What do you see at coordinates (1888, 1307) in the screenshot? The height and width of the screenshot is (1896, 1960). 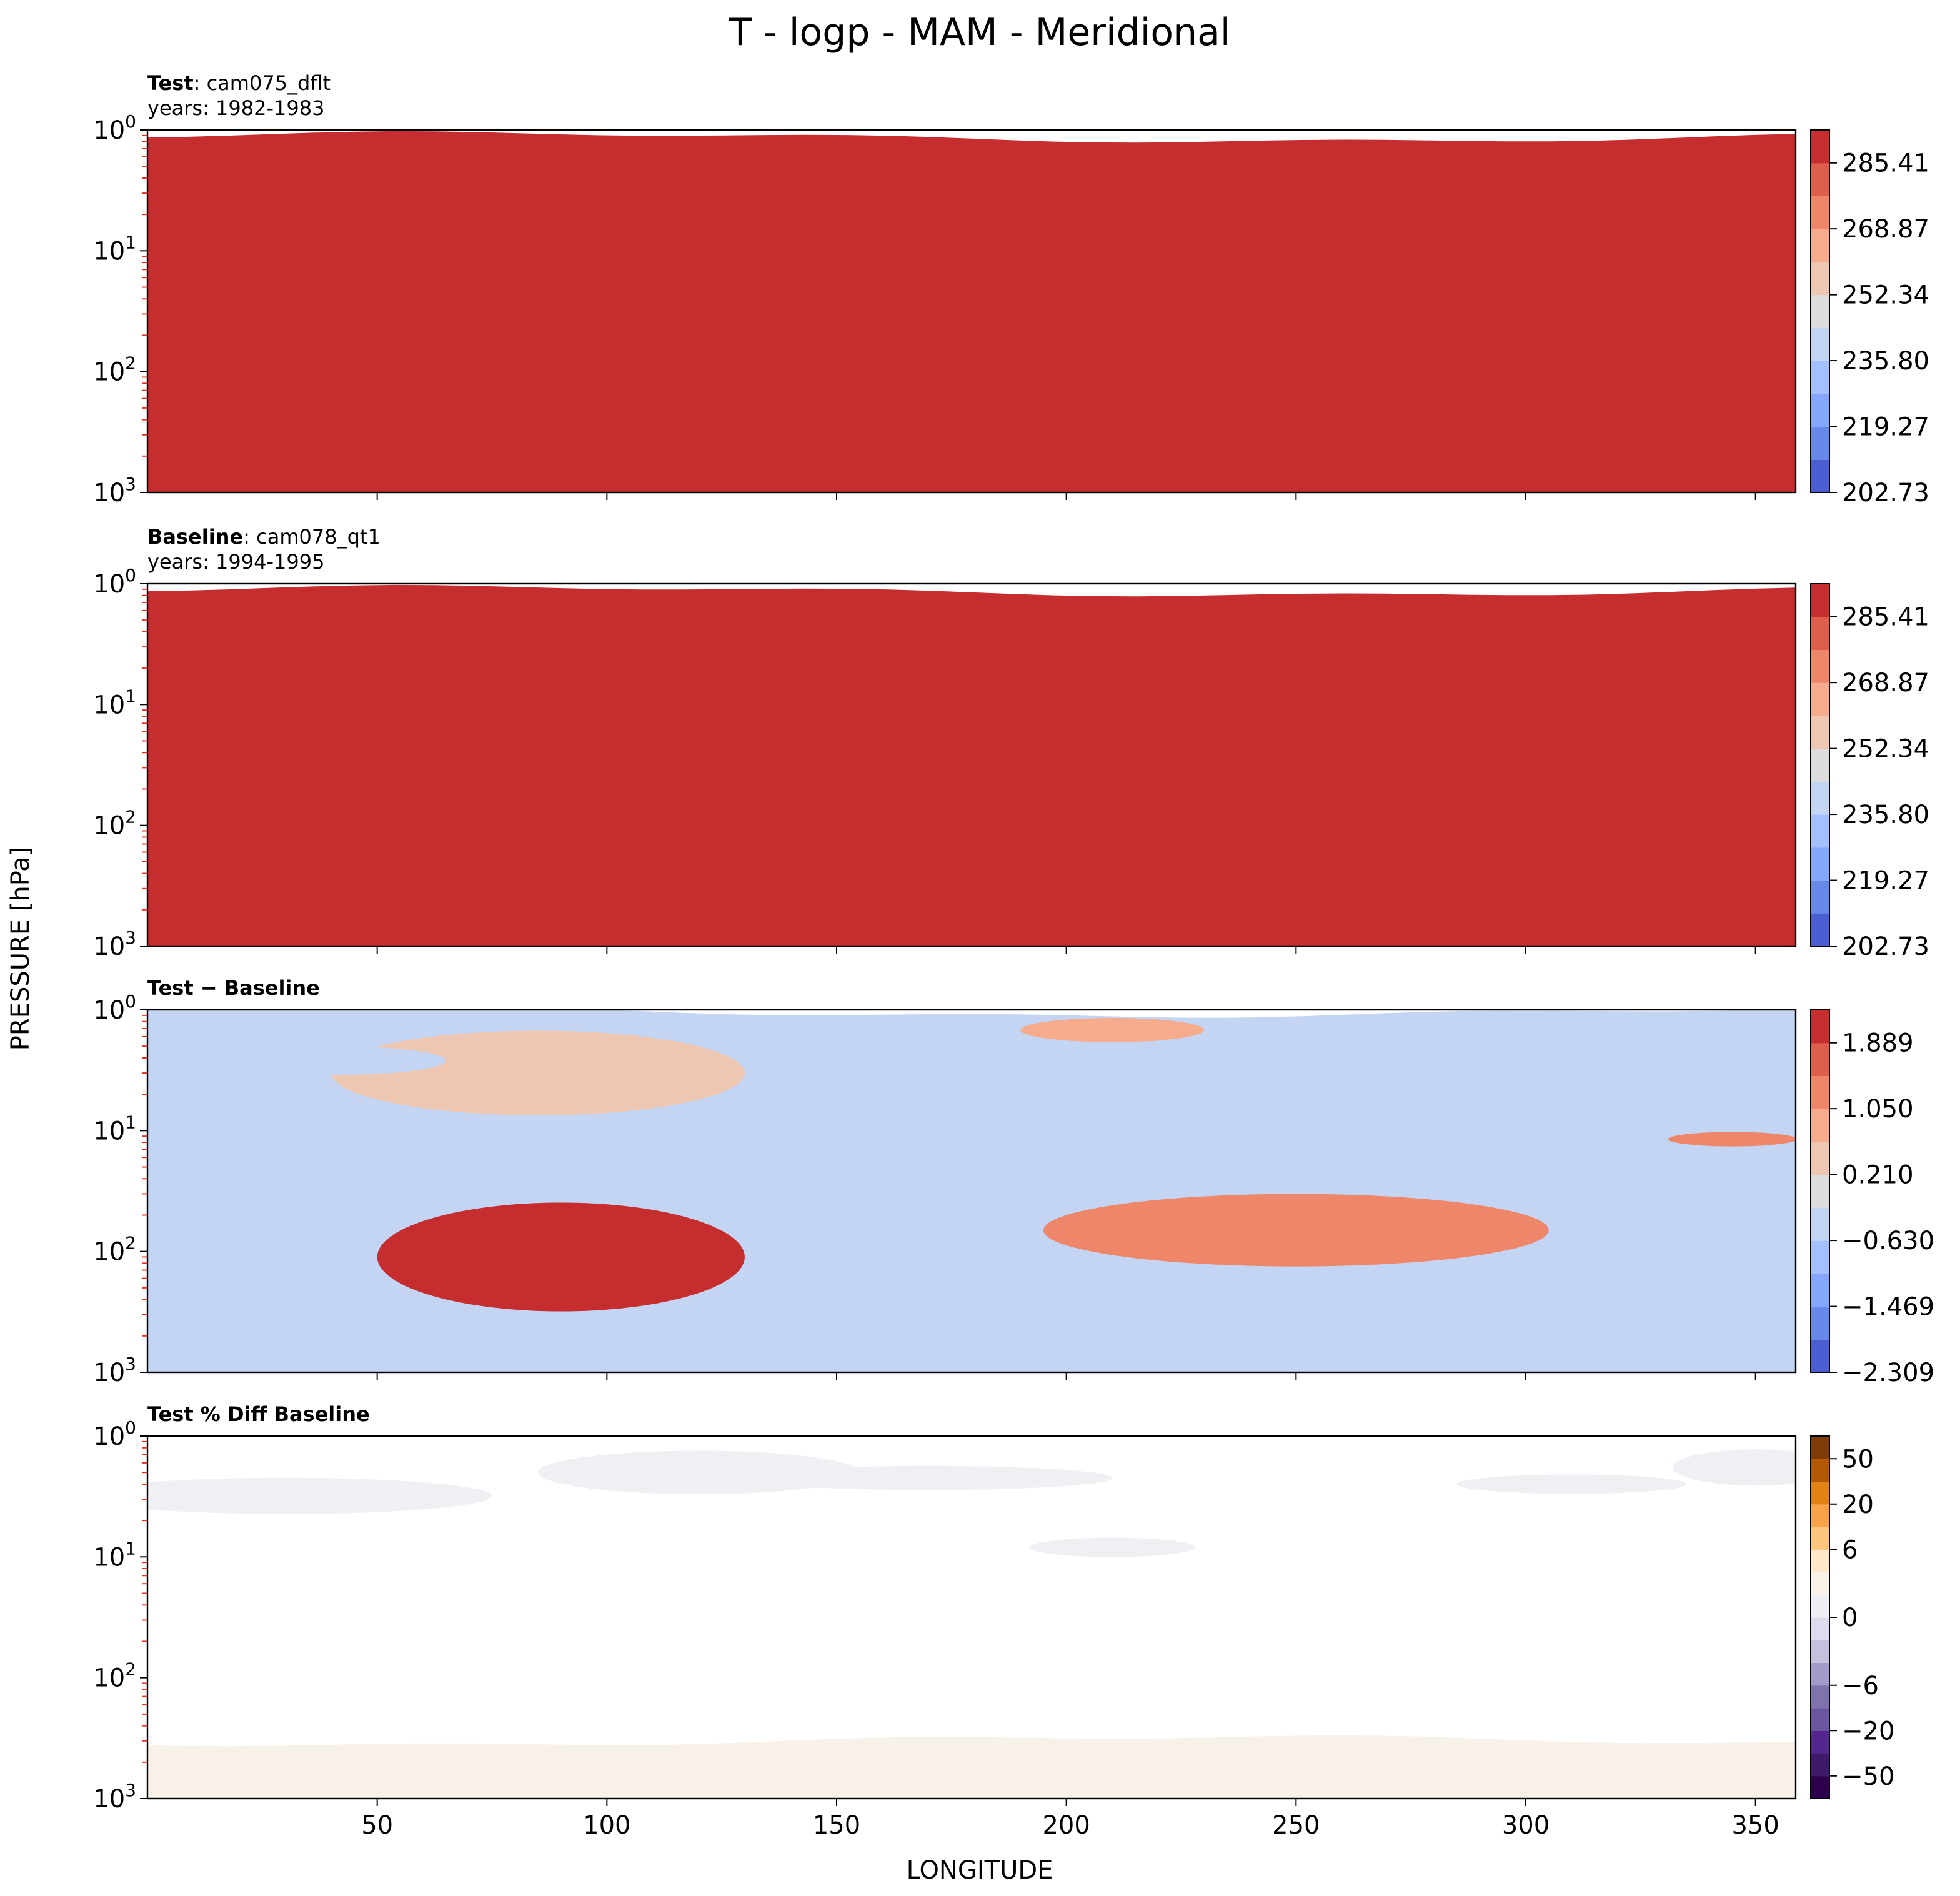 I see `colorbar-tick-label: −1.469` at bounding box center [1888, 1307].